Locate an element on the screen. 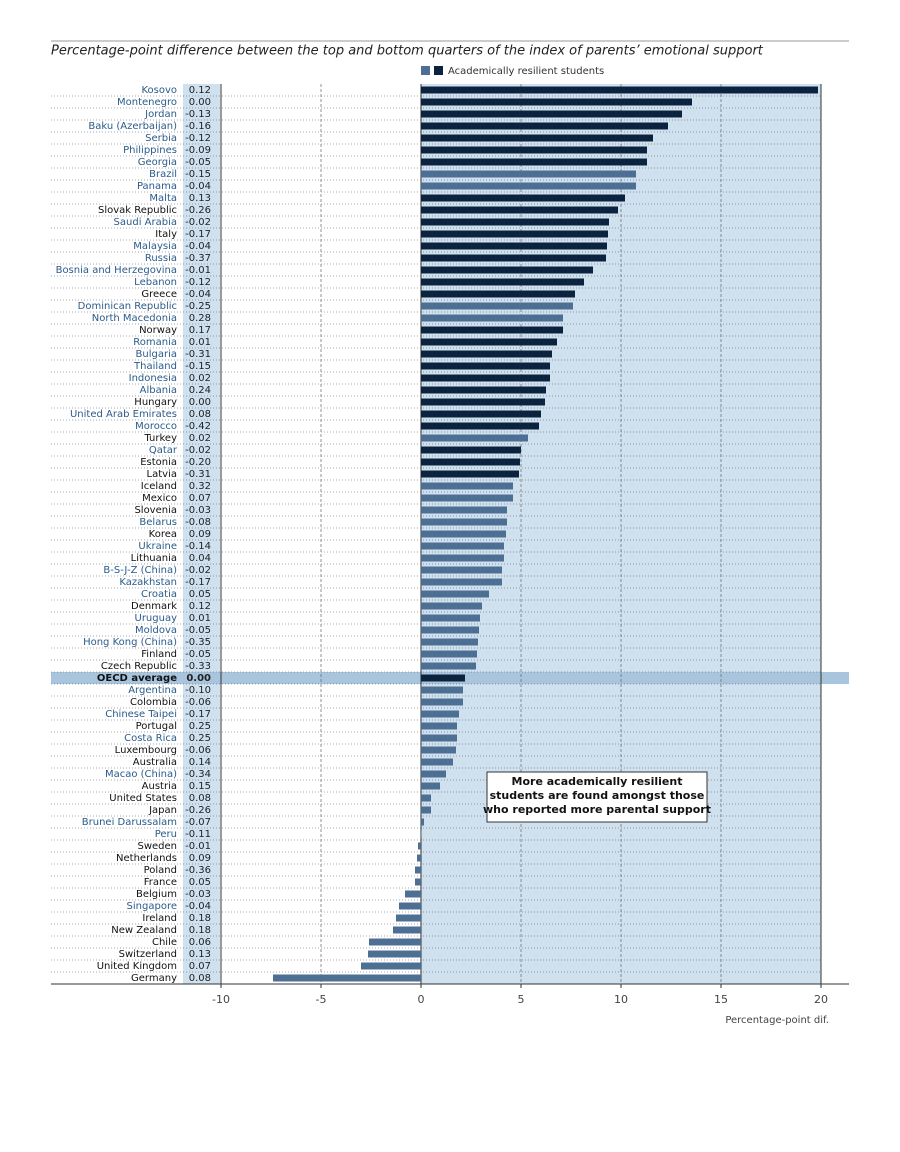 This screenshot has height=1152, width=900. category-label: Netherlands is located at coordinates (146, 858).